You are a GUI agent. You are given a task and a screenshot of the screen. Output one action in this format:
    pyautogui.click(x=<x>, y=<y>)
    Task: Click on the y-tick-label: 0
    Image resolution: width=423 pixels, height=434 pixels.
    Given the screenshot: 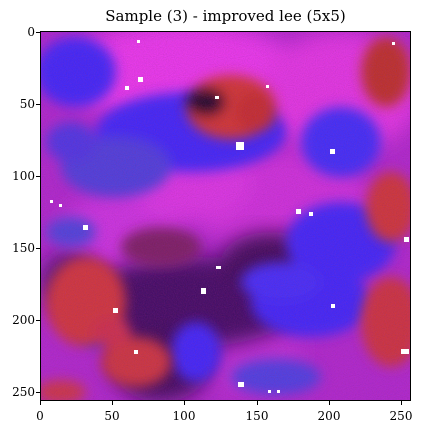 What is the action you would take?
    pyautogui.click(x=31, y=32)
    